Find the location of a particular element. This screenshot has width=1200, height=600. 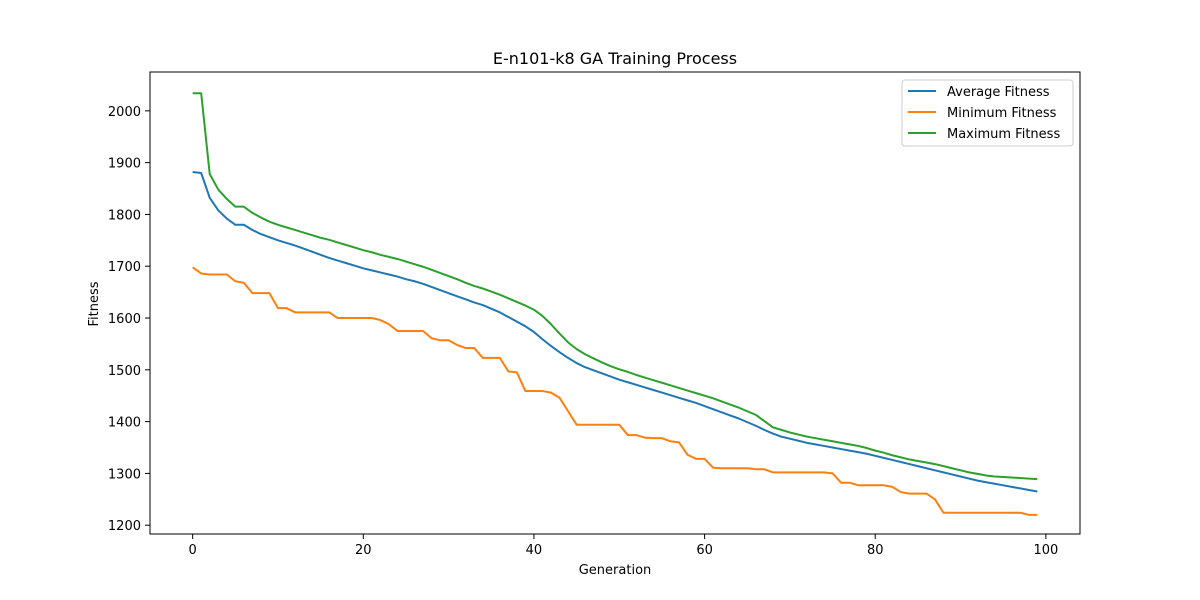

x-tick-label: 100 is located at coordinates (1045, 550).